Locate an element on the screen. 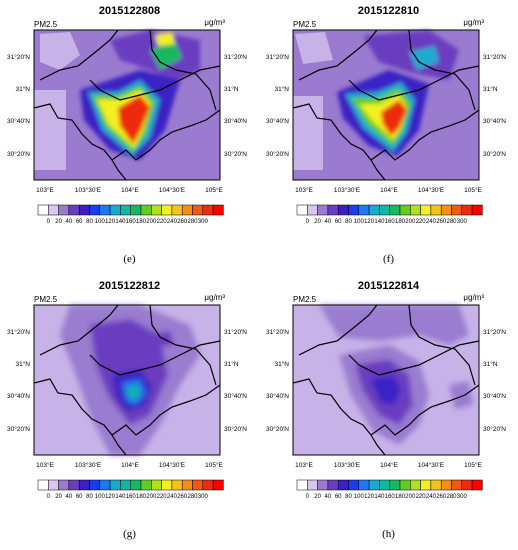  colorbar-tick-label: 40 is located at coordinates (328, 222).